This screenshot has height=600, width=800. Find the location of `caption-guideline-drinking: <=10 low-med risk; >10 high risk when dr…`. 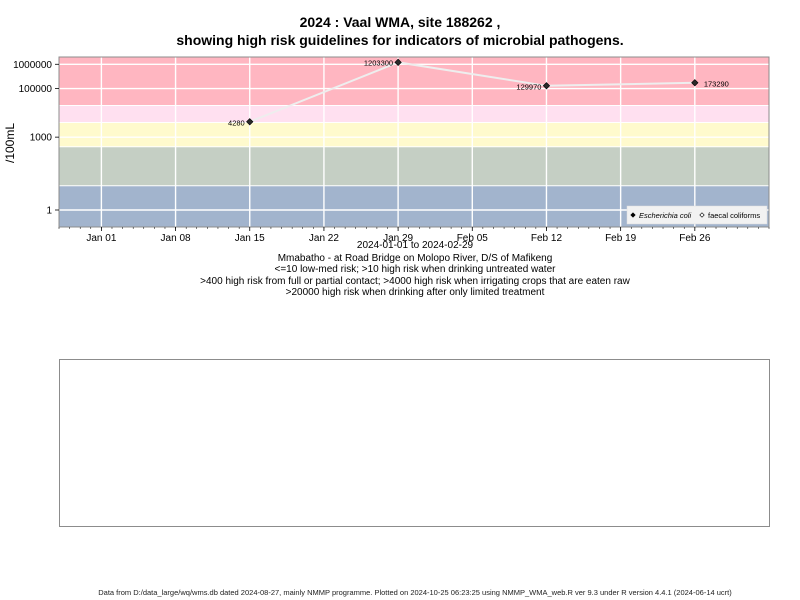

caption-guideline-drinking: <=10 low-med risk; >10 high risk when dr… is located at coordinates (415, 269).